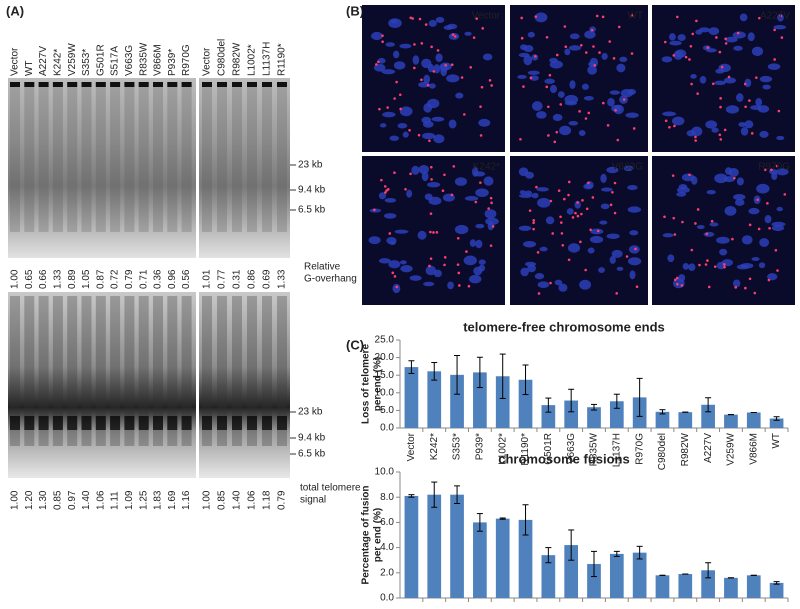 The height and width of the screenshot is (609, 800). Describe the element at coordinates (639, 449) in the screenshot. I see `x-tick-label: R970G` at that location.